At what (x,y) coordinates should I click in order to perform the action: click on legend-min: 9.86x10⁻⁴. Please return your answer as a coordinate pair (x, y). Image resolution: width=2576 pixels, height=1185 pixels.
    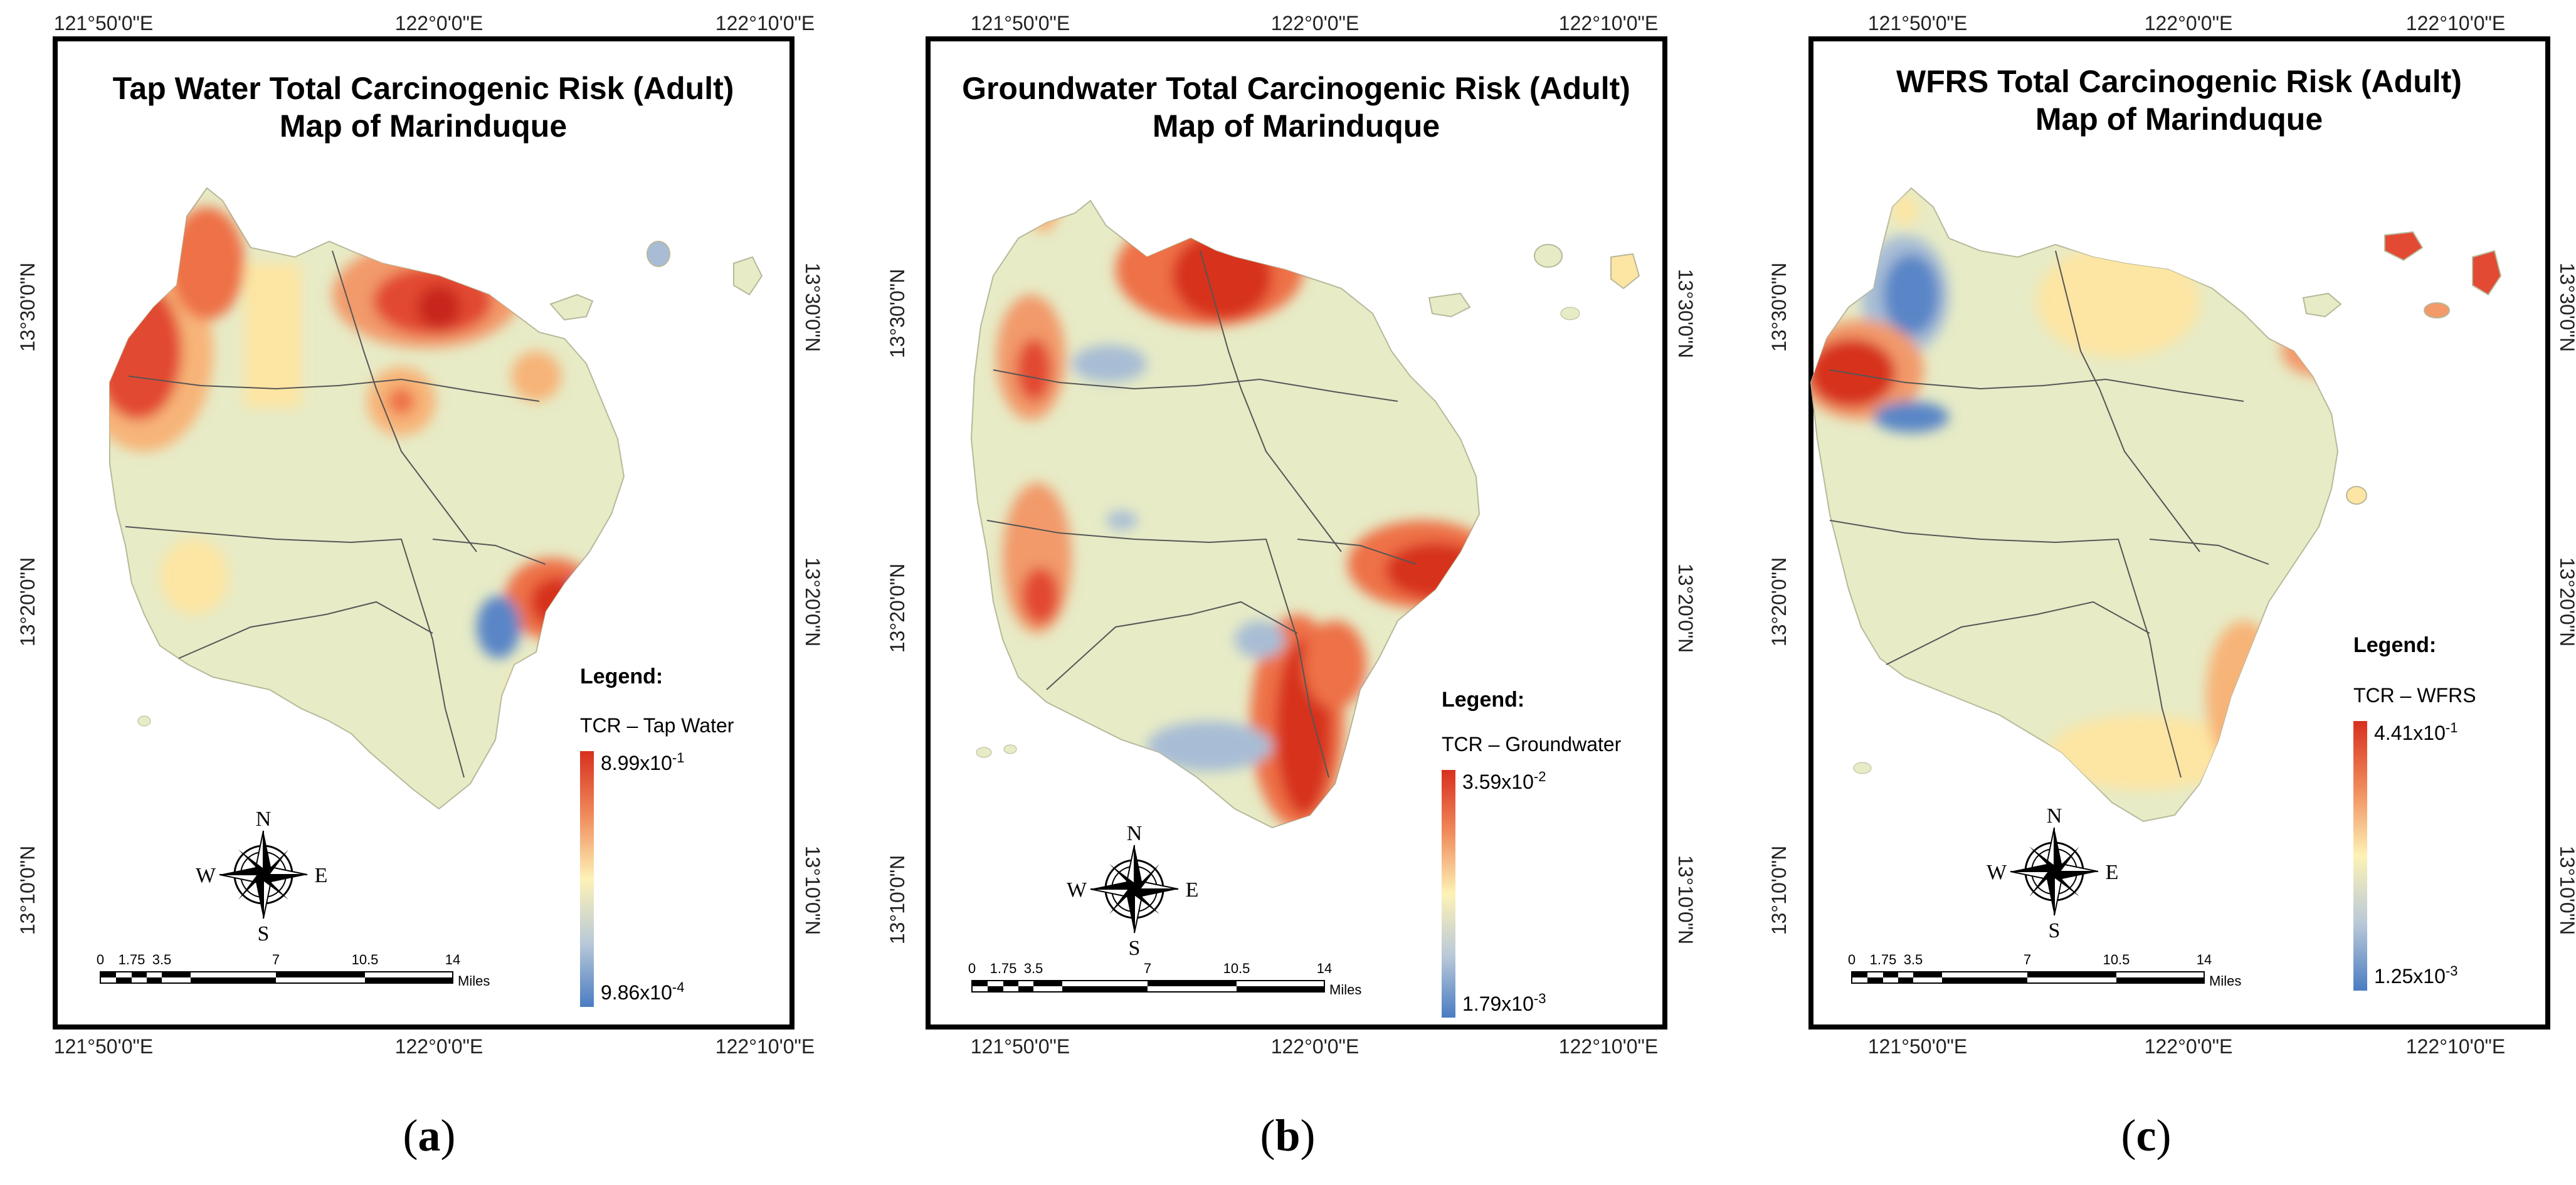
    Looking at the image, I should click on (642, 991).